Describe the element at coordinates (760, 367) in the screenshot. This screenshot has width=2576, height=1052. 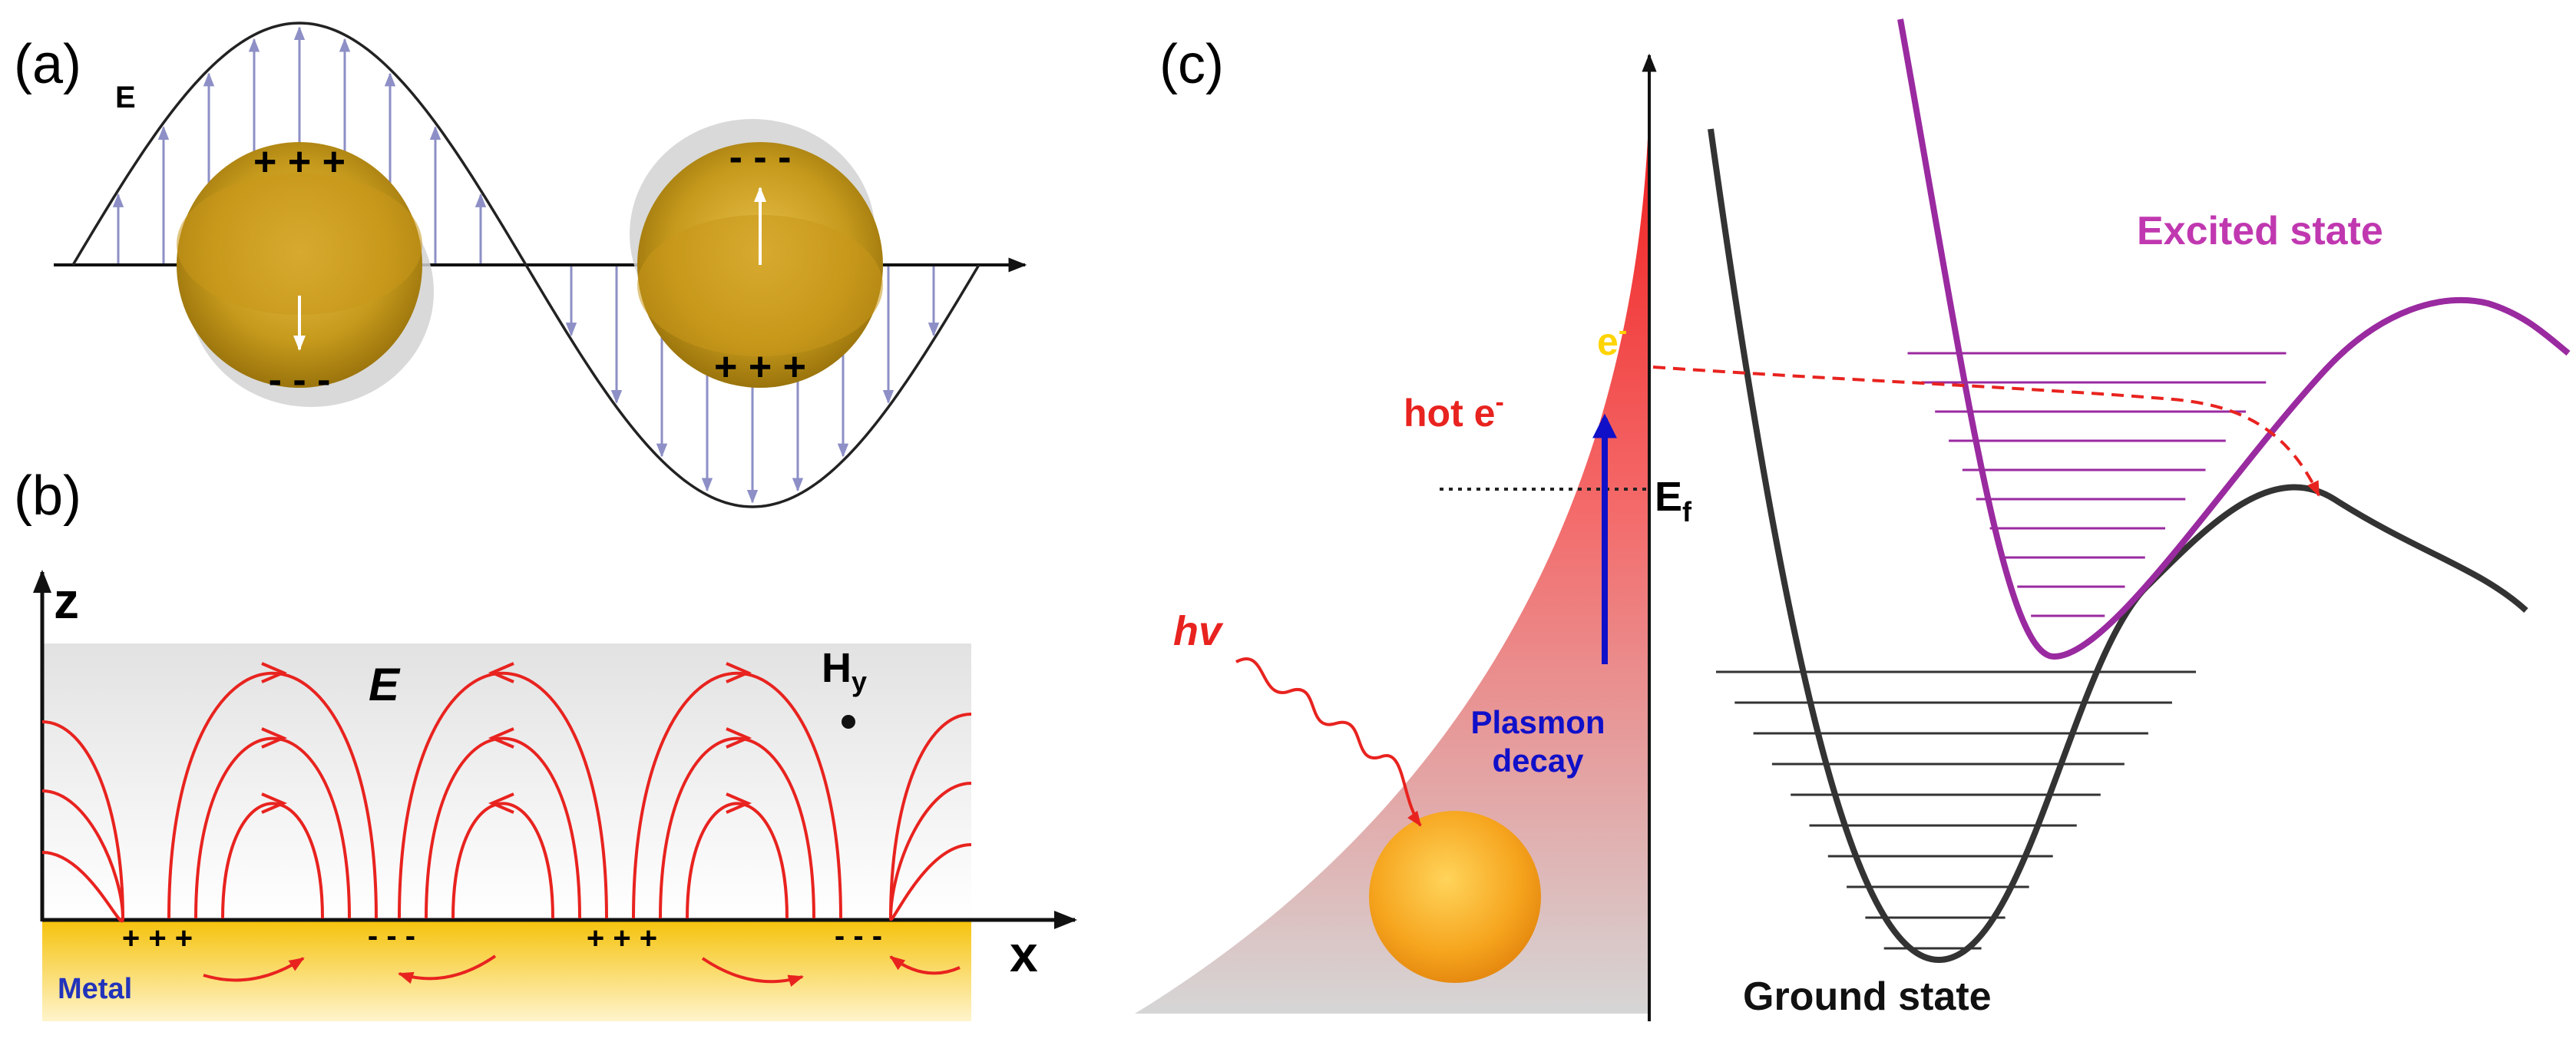
I see `right-bottom-charges: + + +` at that location.